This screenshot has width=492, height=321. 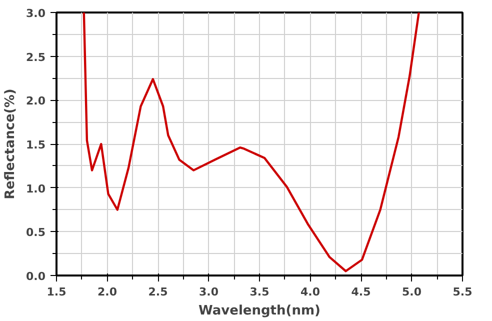 What do you see at coordinates (36, 189) in the screenshot?
I see `y-tick-label: 1.0` at bounding box center [36, 189].